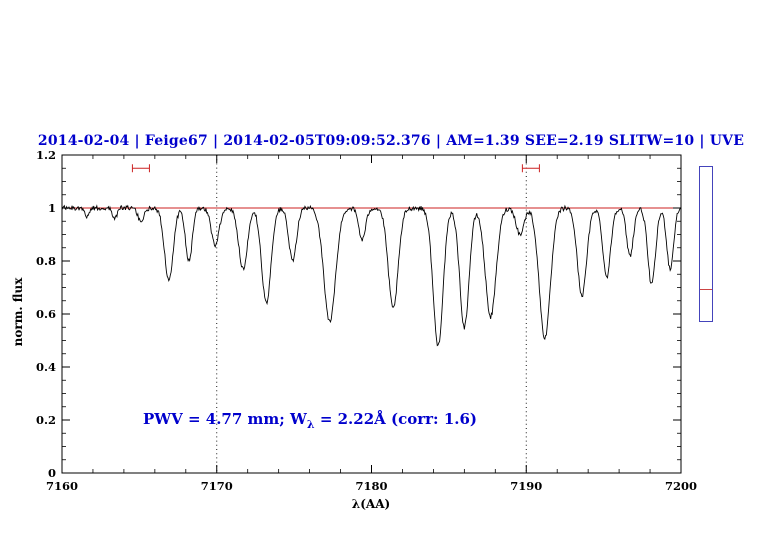  I want to click on x-axis-label: λ(AA), so click(371, 504).